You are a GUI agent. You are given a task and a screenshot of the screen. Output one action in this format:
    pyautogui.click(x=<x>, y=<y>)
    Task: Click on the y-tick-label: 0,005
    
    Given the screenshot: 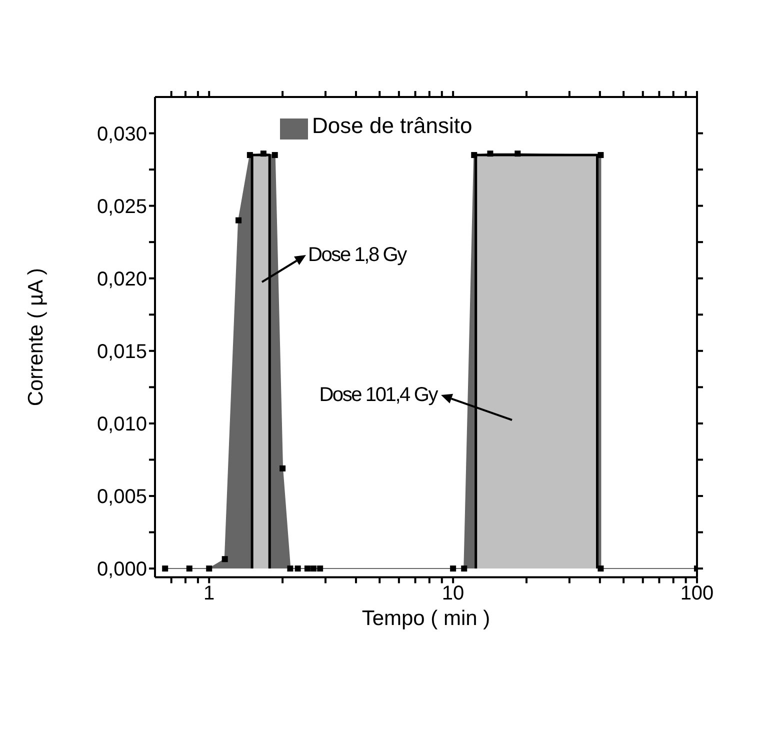 What is the action you would take?
    pyautogui.click(x=121, y=497)
    